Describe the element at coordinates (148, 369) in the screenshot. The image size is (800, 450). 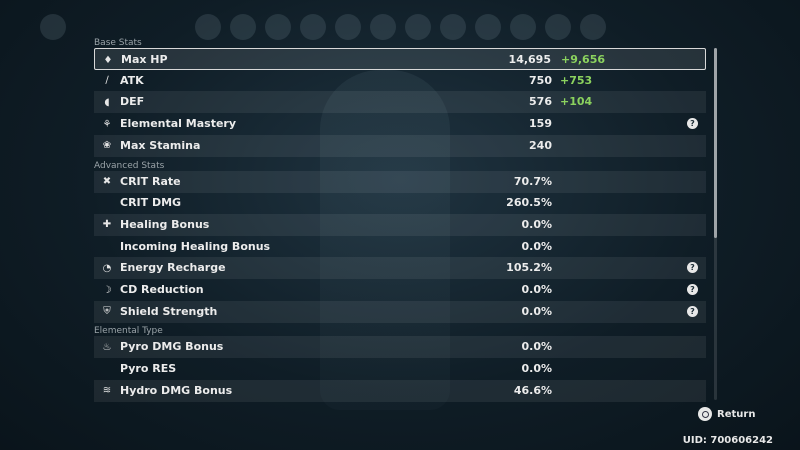
I see `stat-name: Pyro RES` at that location.